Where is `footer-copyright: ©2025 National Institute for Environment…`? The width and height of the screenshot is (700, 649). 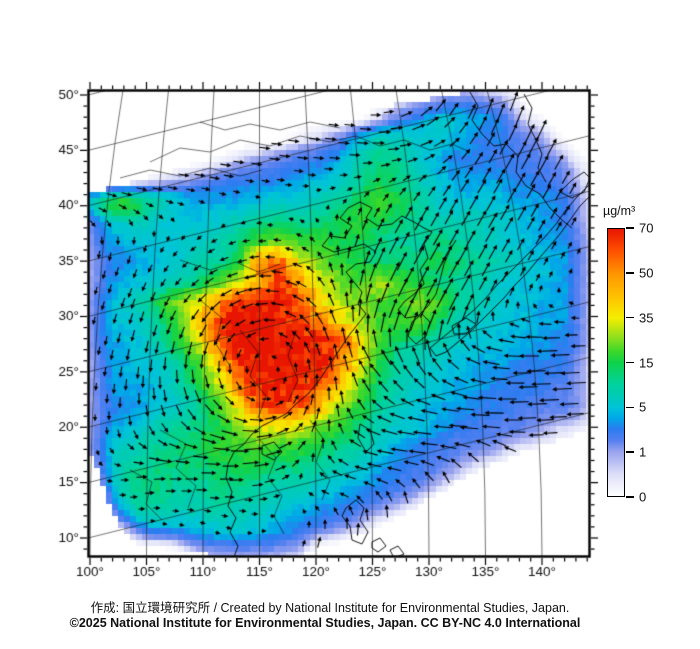 footer-copyright: ©2025 National Institute for Environment… is located at coordinates (325, 623).